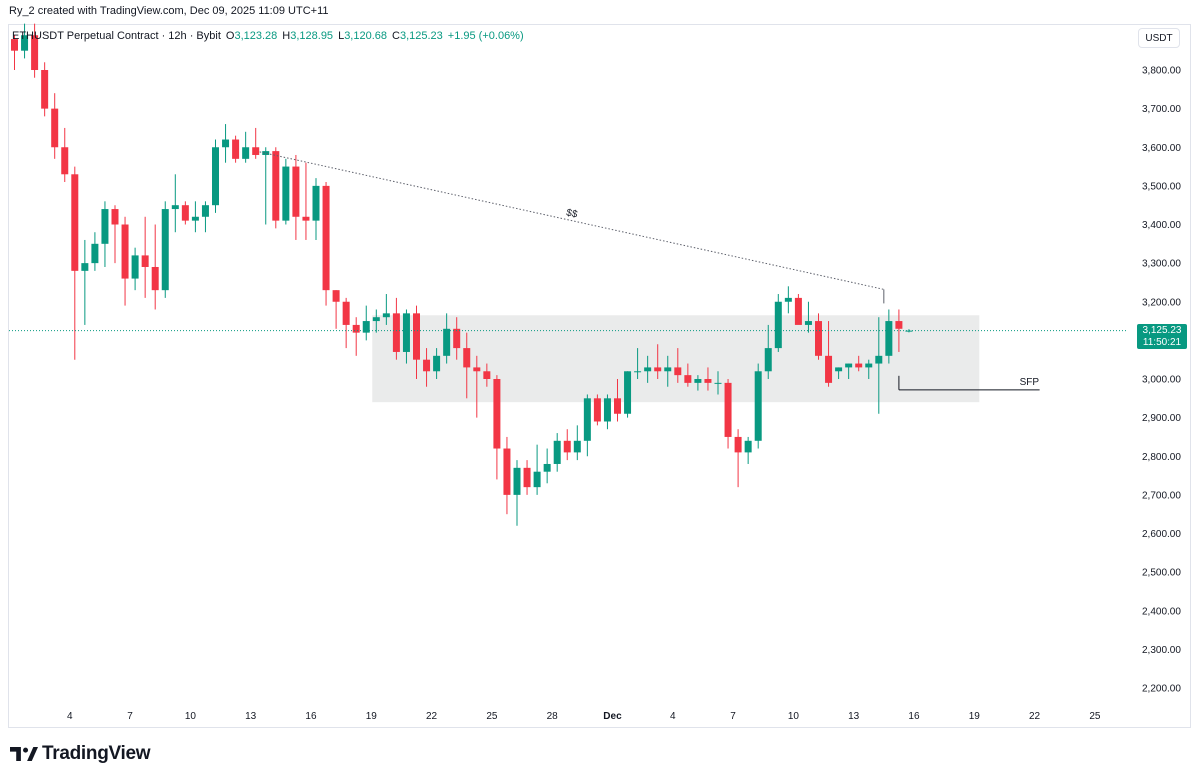 This screenshot has height=779, width=1200. What do you see at coordinates (1159, 38) in the screenshot?
I see `currency-button: USDT` at bounding box center [1159, 38].